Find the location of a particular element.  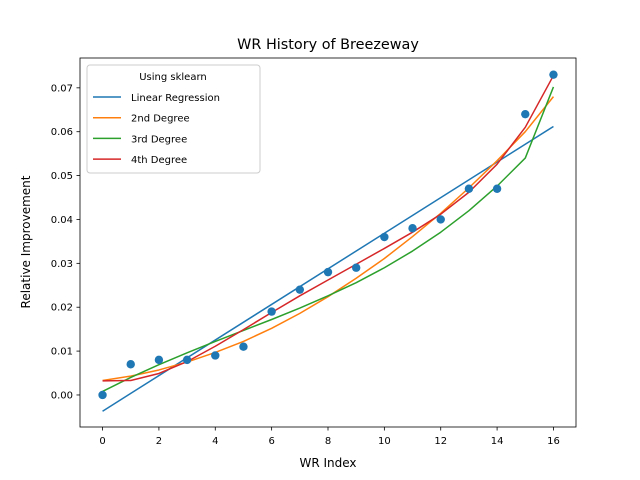

x-tick-label: 4 is located at coordinates (215, 441).